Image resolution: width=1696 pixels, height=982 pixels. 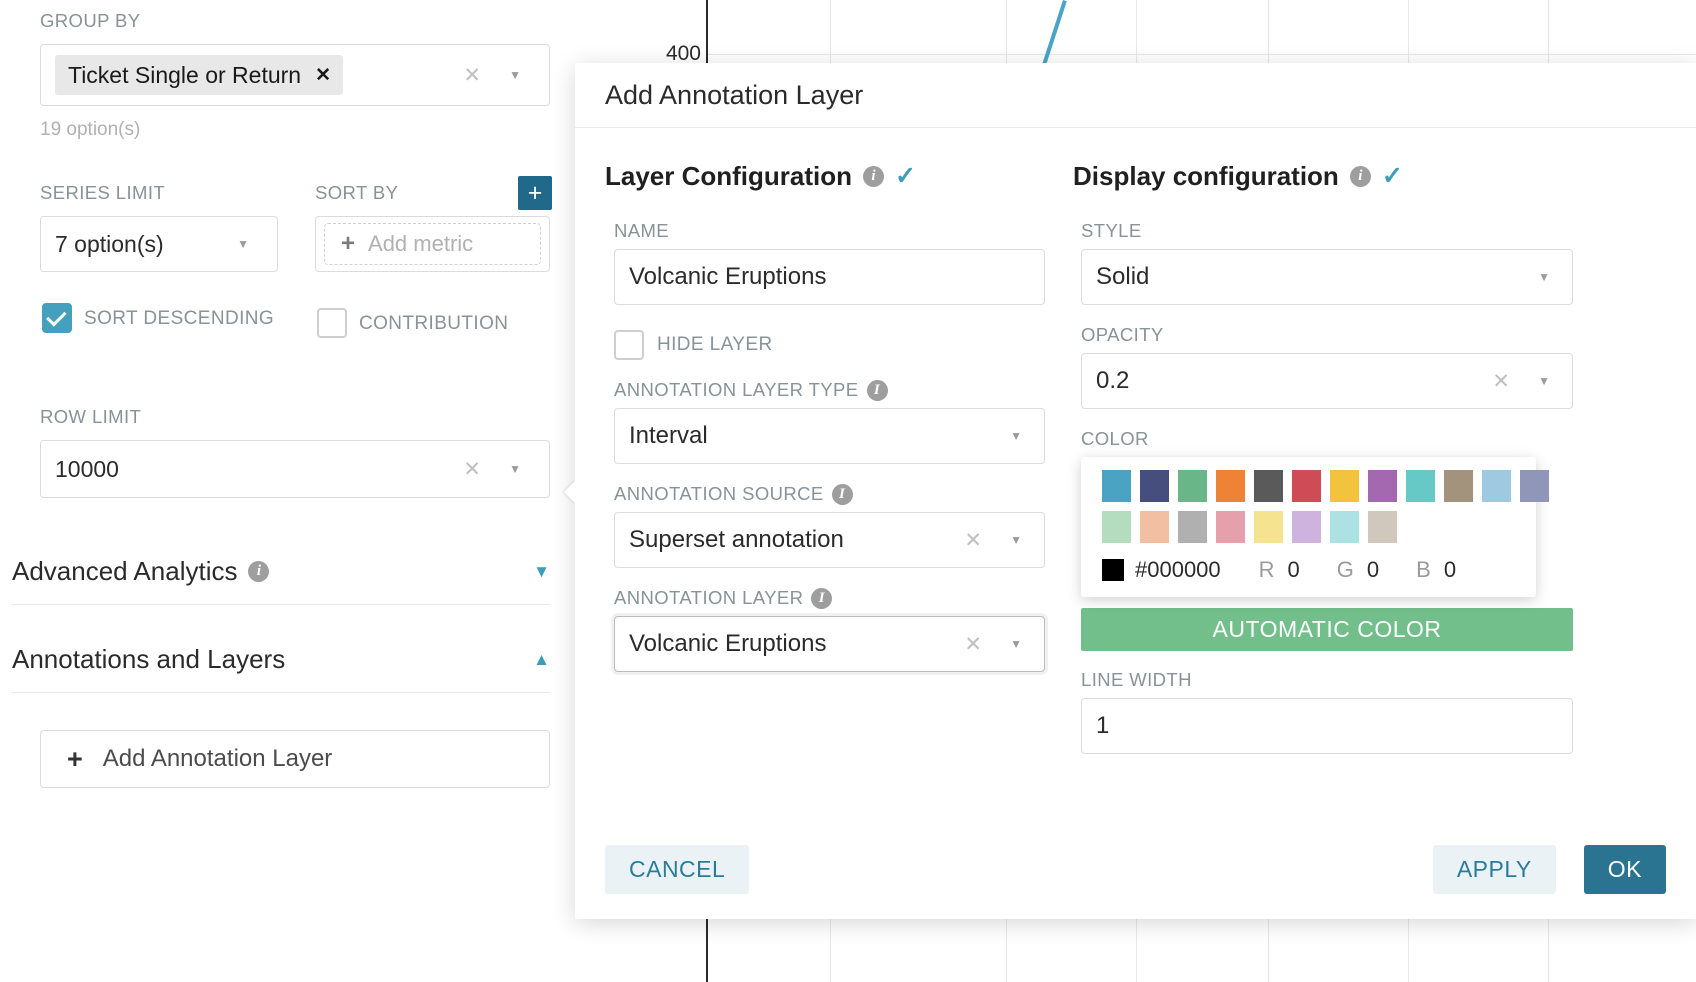 I want to click on contribution-checkbox, so click(x=332, y=323).